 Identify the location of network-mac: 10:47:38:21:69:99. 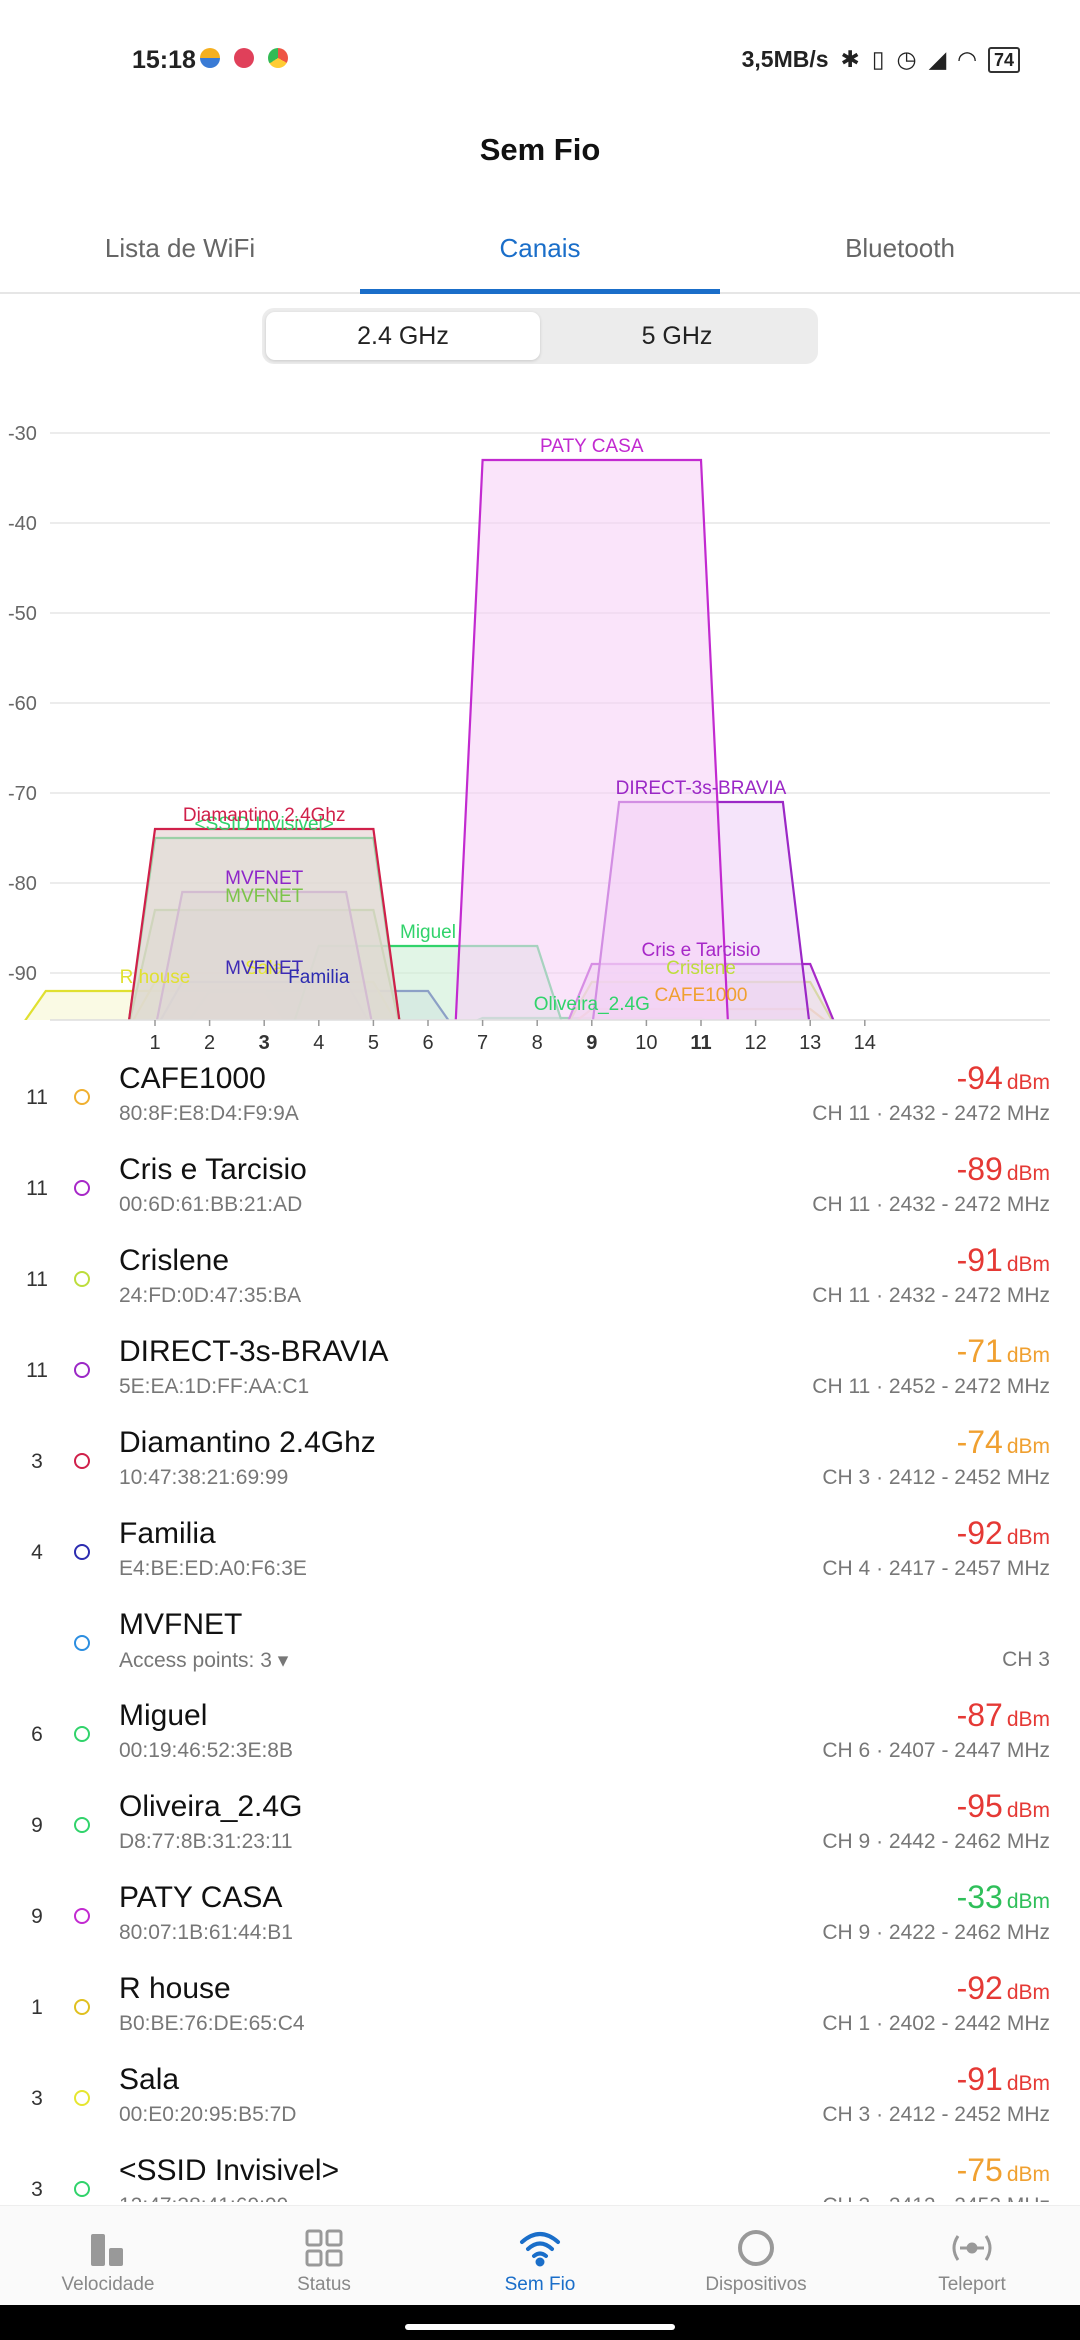
(204, 1477).